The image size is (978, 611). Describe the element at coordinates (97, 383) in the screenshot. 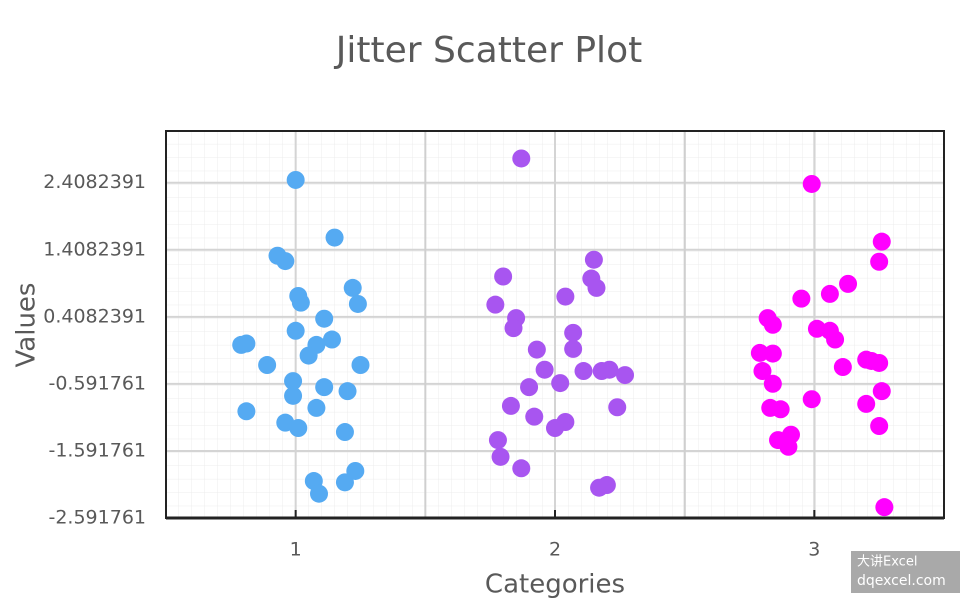

I see `y-tick-label: -0.591761` at that location.